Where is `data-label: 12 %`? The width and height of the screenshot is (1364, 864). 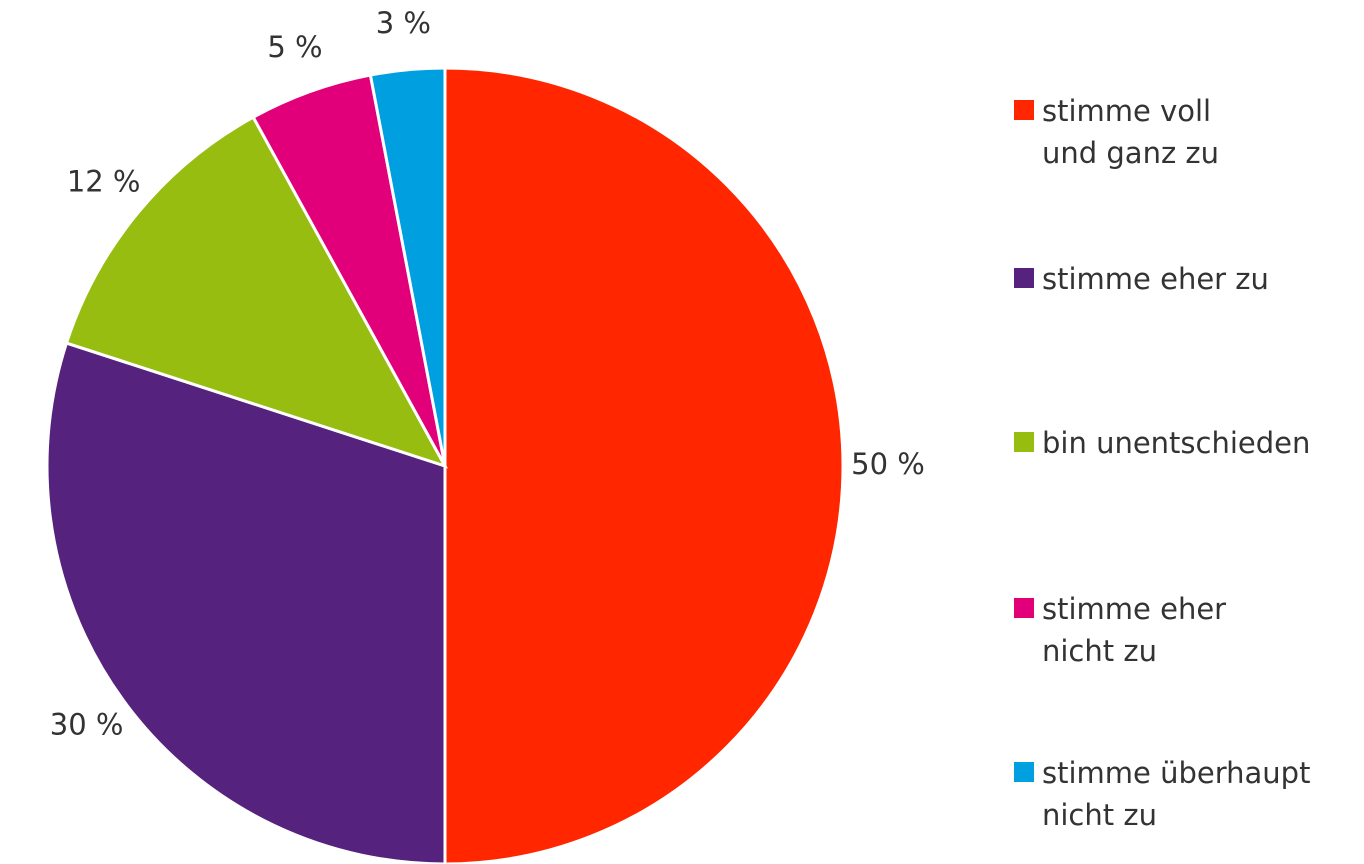
data-label: 12 % is located at coordinates (104, 182).